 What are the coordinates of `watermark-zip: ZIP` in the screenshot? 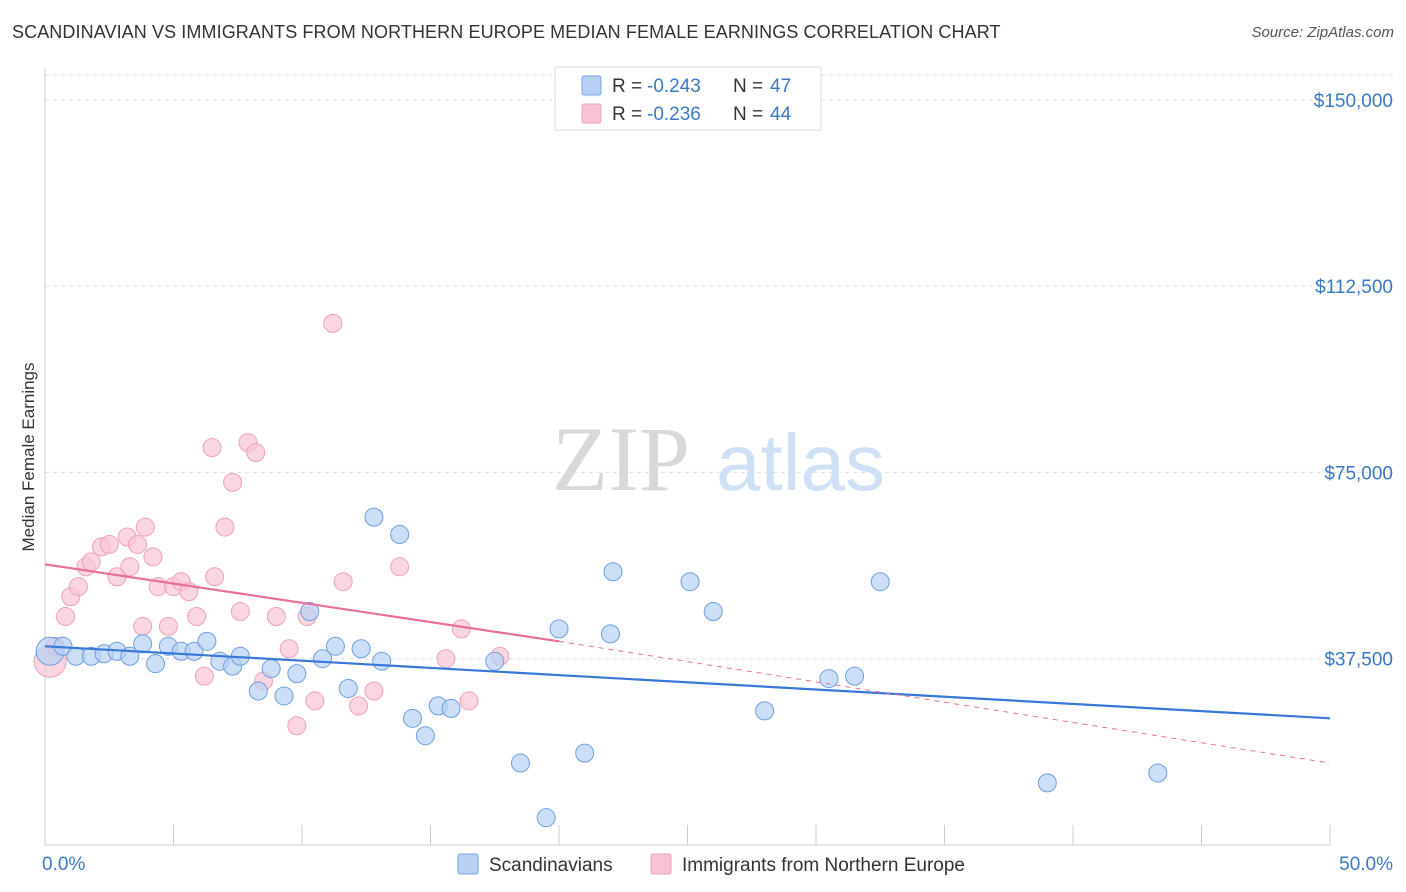 It's located at (621, 459).